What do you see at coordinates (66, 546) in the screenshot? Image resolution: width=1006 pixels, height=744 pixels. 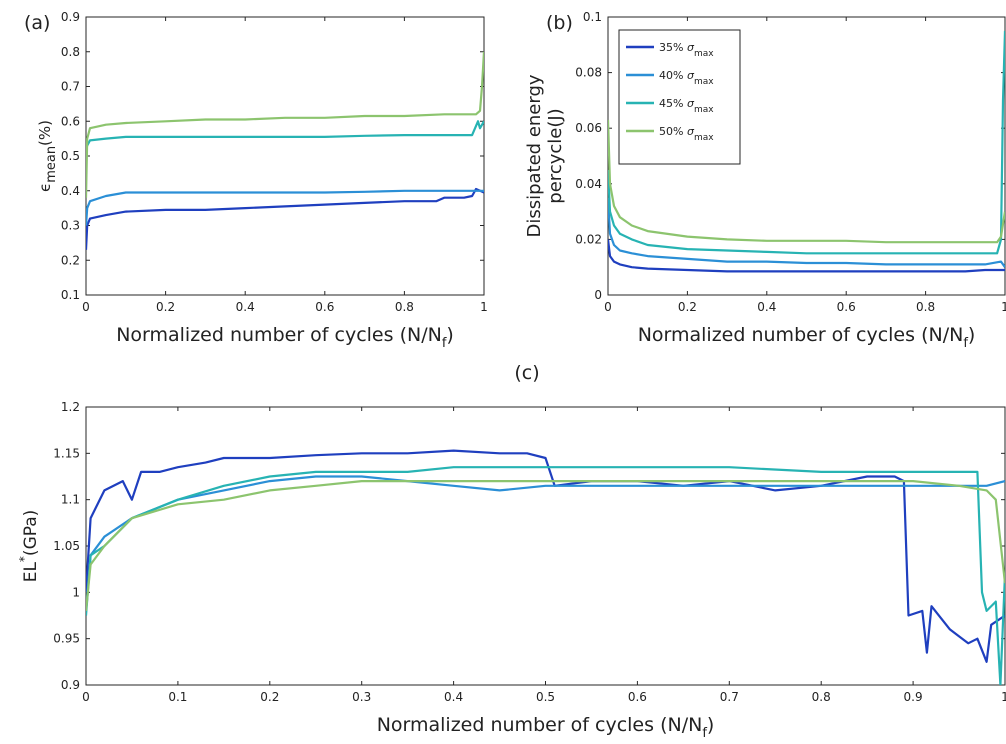 I see `y-tick-label: 1.05` at bounding box center [66, 546].